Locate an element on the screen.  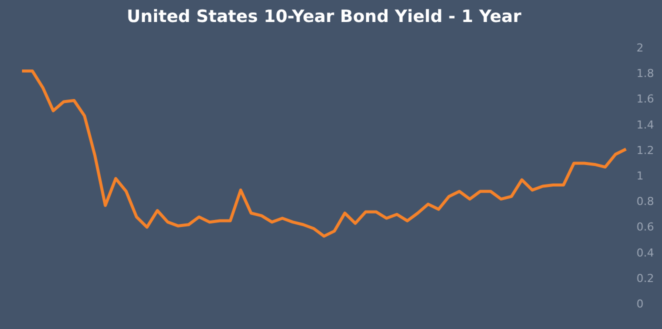
y-tick-label: 1 is located at coordinates (640, 176).